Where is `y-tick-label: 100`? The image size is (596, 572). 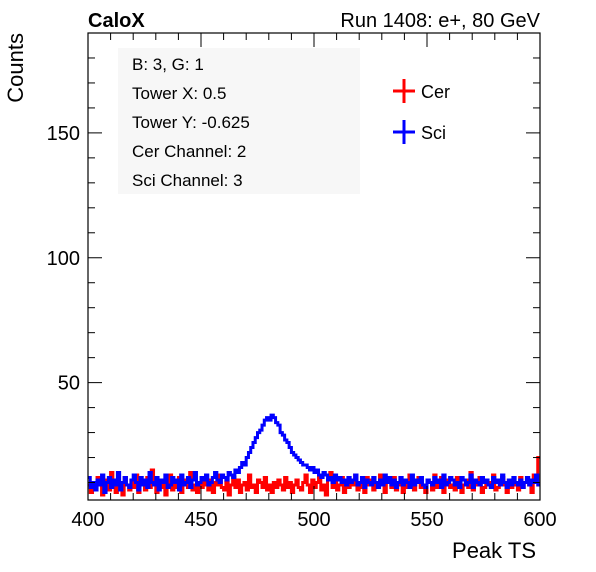
y-tick-label: 100 is located at coordinates (63, 259).